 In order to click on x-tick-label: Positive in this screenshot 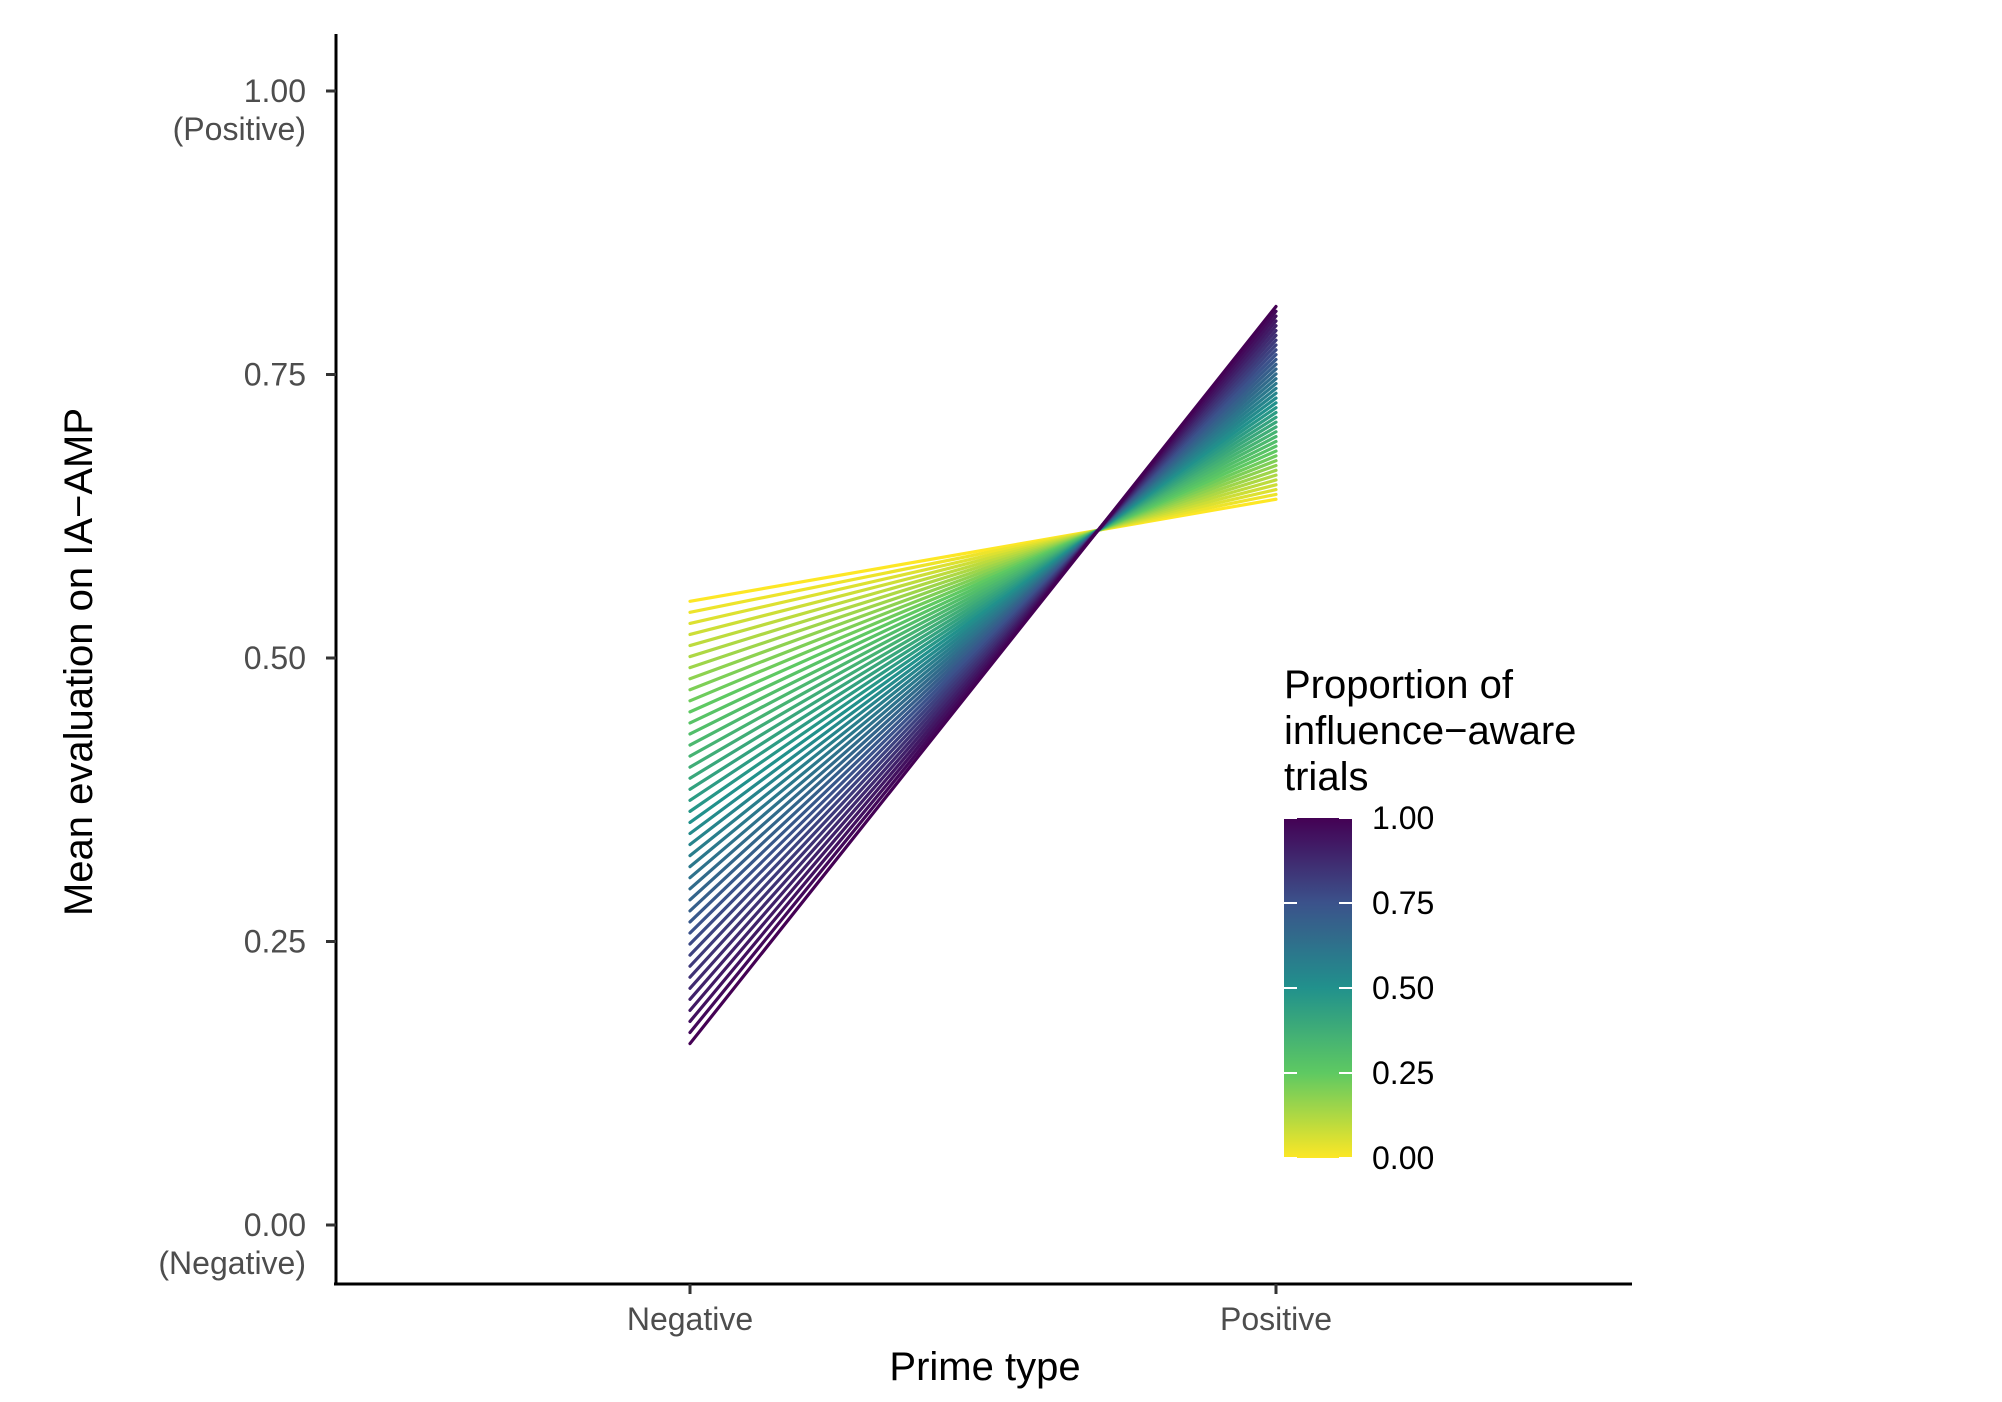, I will do `click(1276, 1319)`.